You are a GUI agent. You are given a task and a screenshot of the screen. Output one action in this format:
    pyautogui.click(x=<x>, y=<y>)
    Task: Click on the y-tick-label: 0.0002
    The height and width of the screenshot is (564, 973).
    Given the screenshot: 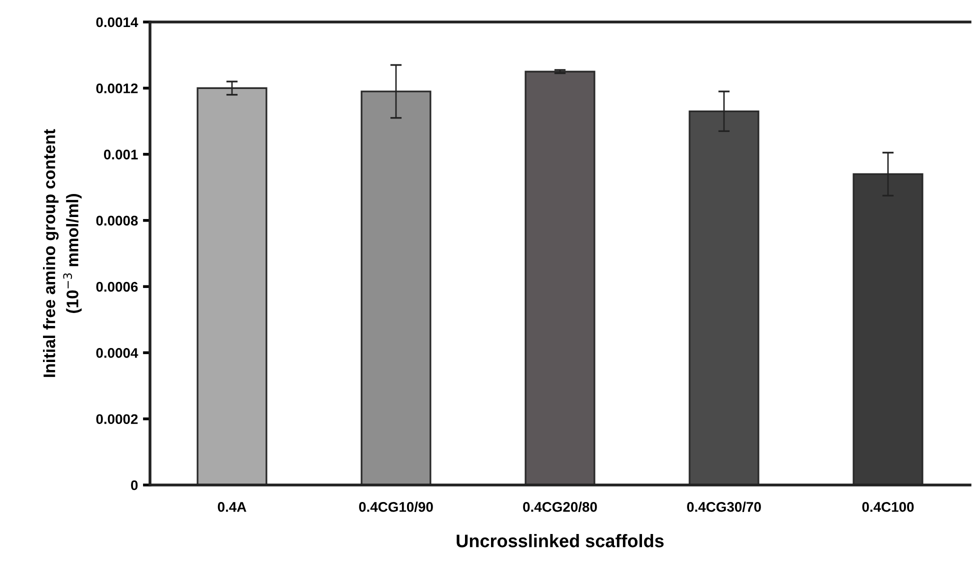 What is the action you would take?
    pyautogui.click(x=117, y=419)
    